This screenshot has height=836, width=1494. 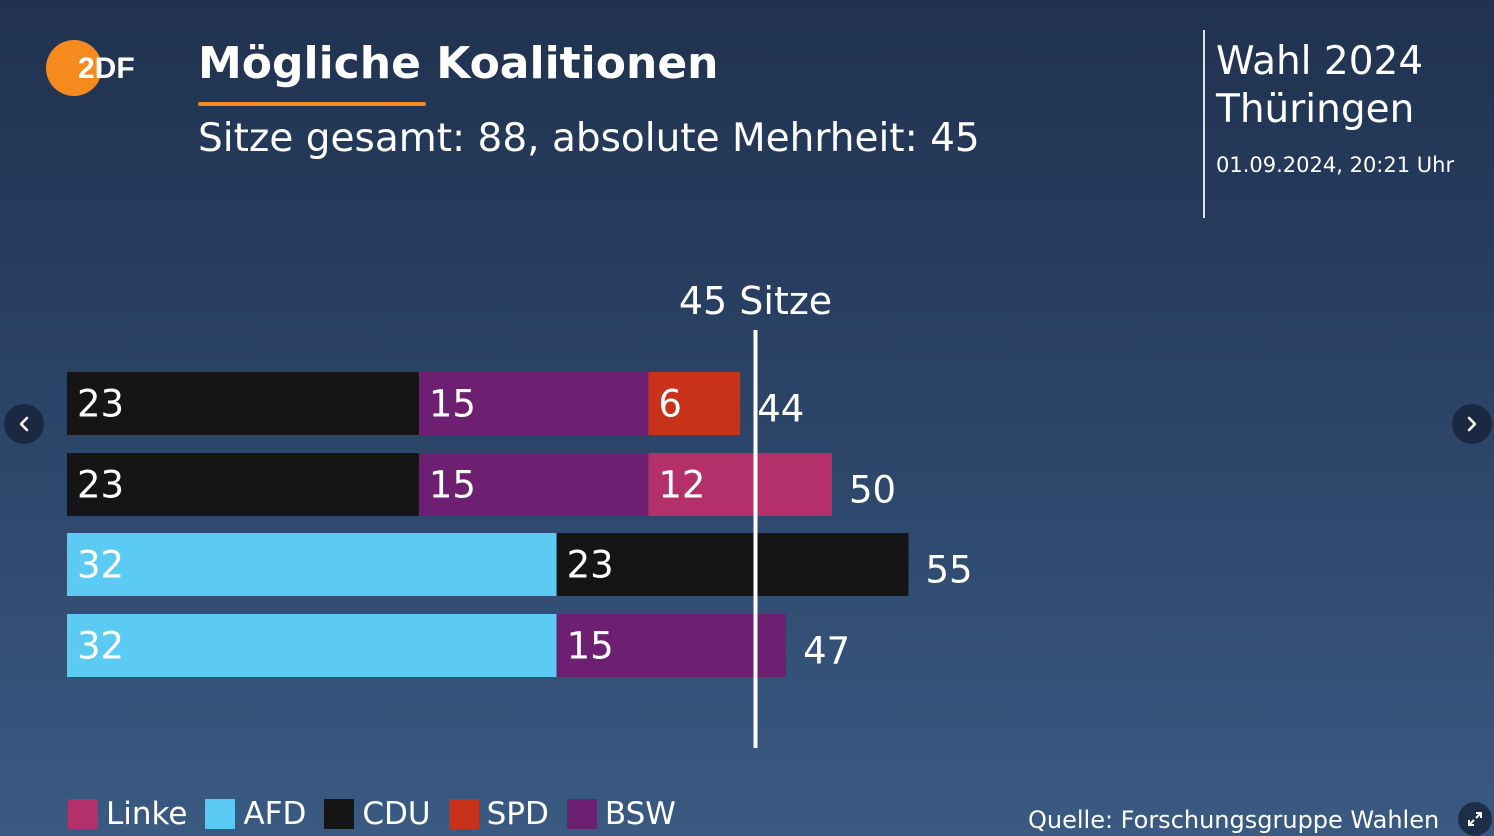 What do you see at coordinates (1315, 109) in the screenshot?
I see `election-region: Thüringen` at bounding box center [1315, 109].